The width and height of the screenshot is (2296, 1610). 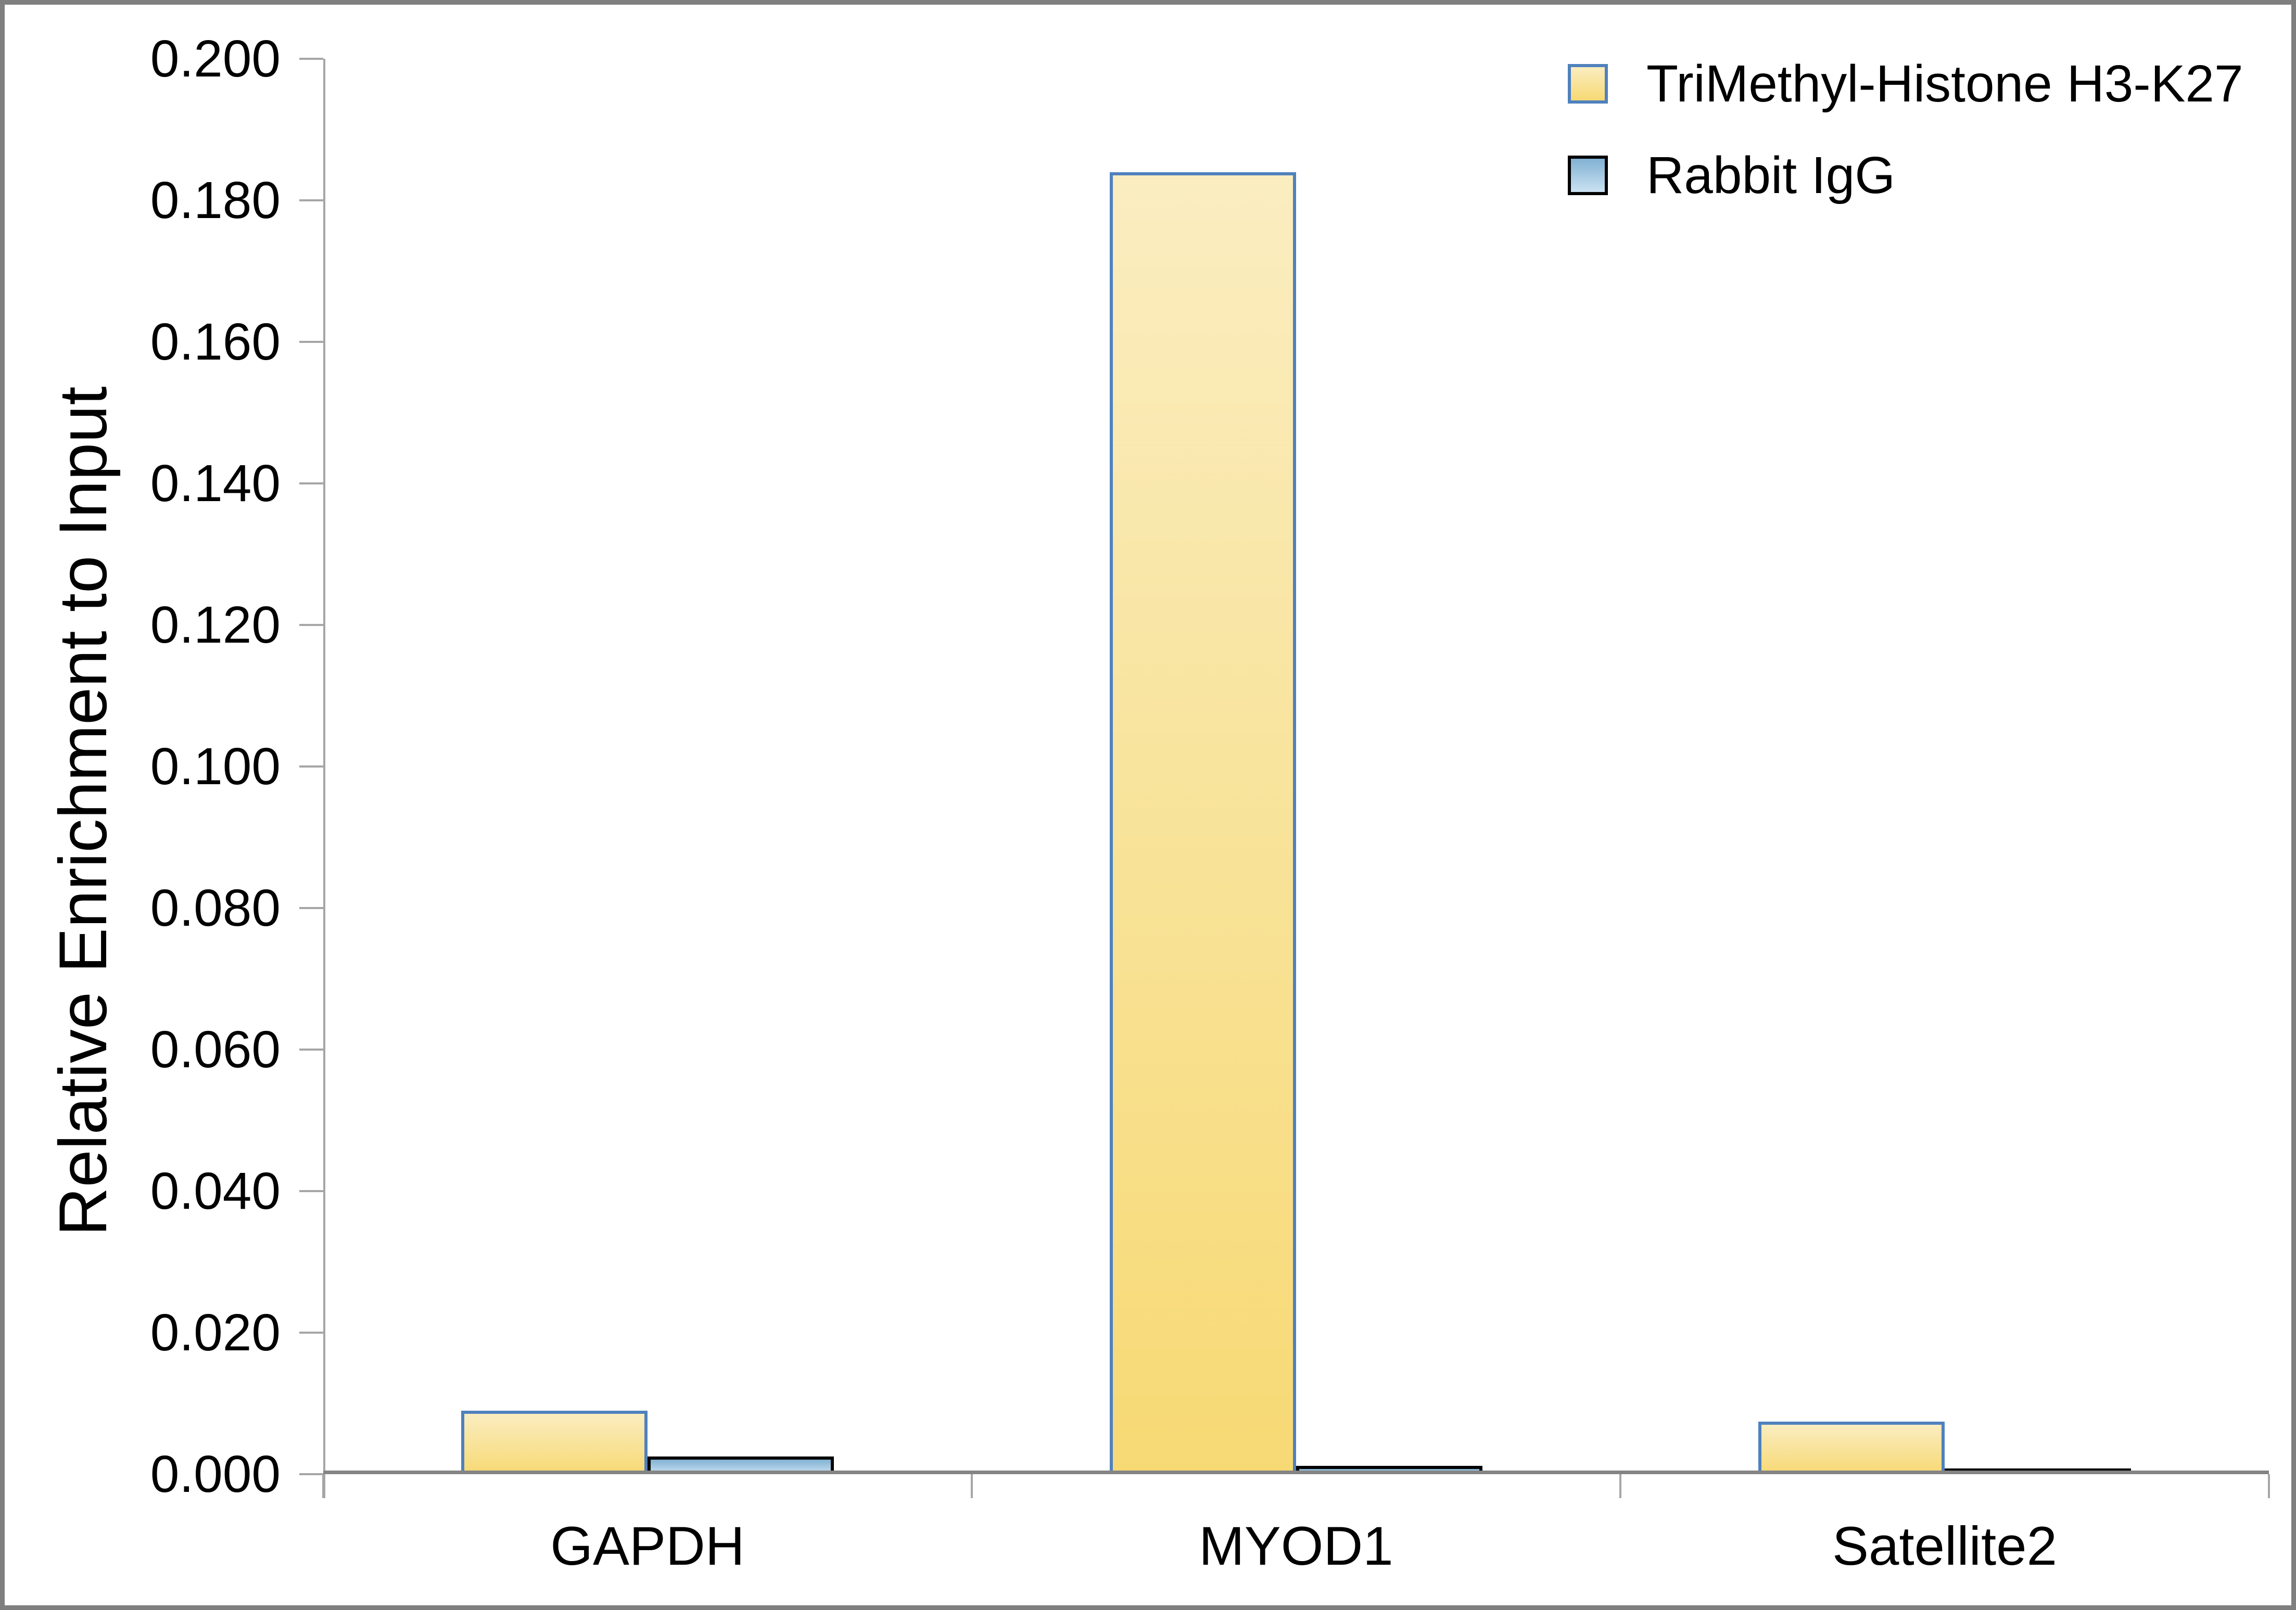 What do you see at coordinates (1851, 1448) in the screenshot?
I see `bar-trimethyl-histone-h3-k27-satellite2` at bounding box center [1851, 1448].